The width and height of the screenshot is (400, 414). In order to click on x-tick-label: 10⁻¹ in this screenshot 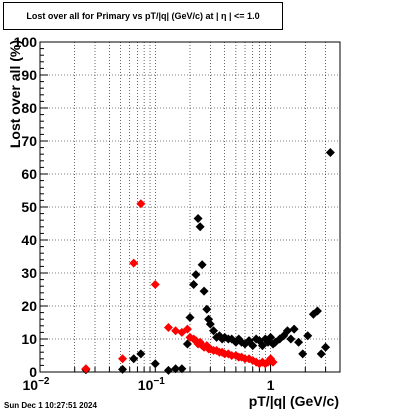, I will do `click(151, 384)`.